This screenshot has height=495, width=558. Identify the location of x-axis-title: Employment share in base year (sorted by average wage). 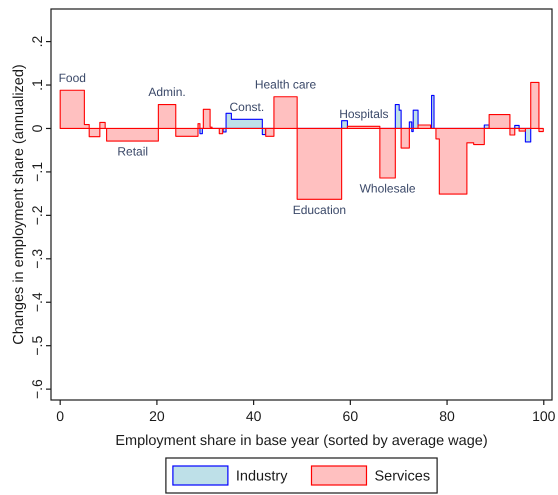
(301, 441).